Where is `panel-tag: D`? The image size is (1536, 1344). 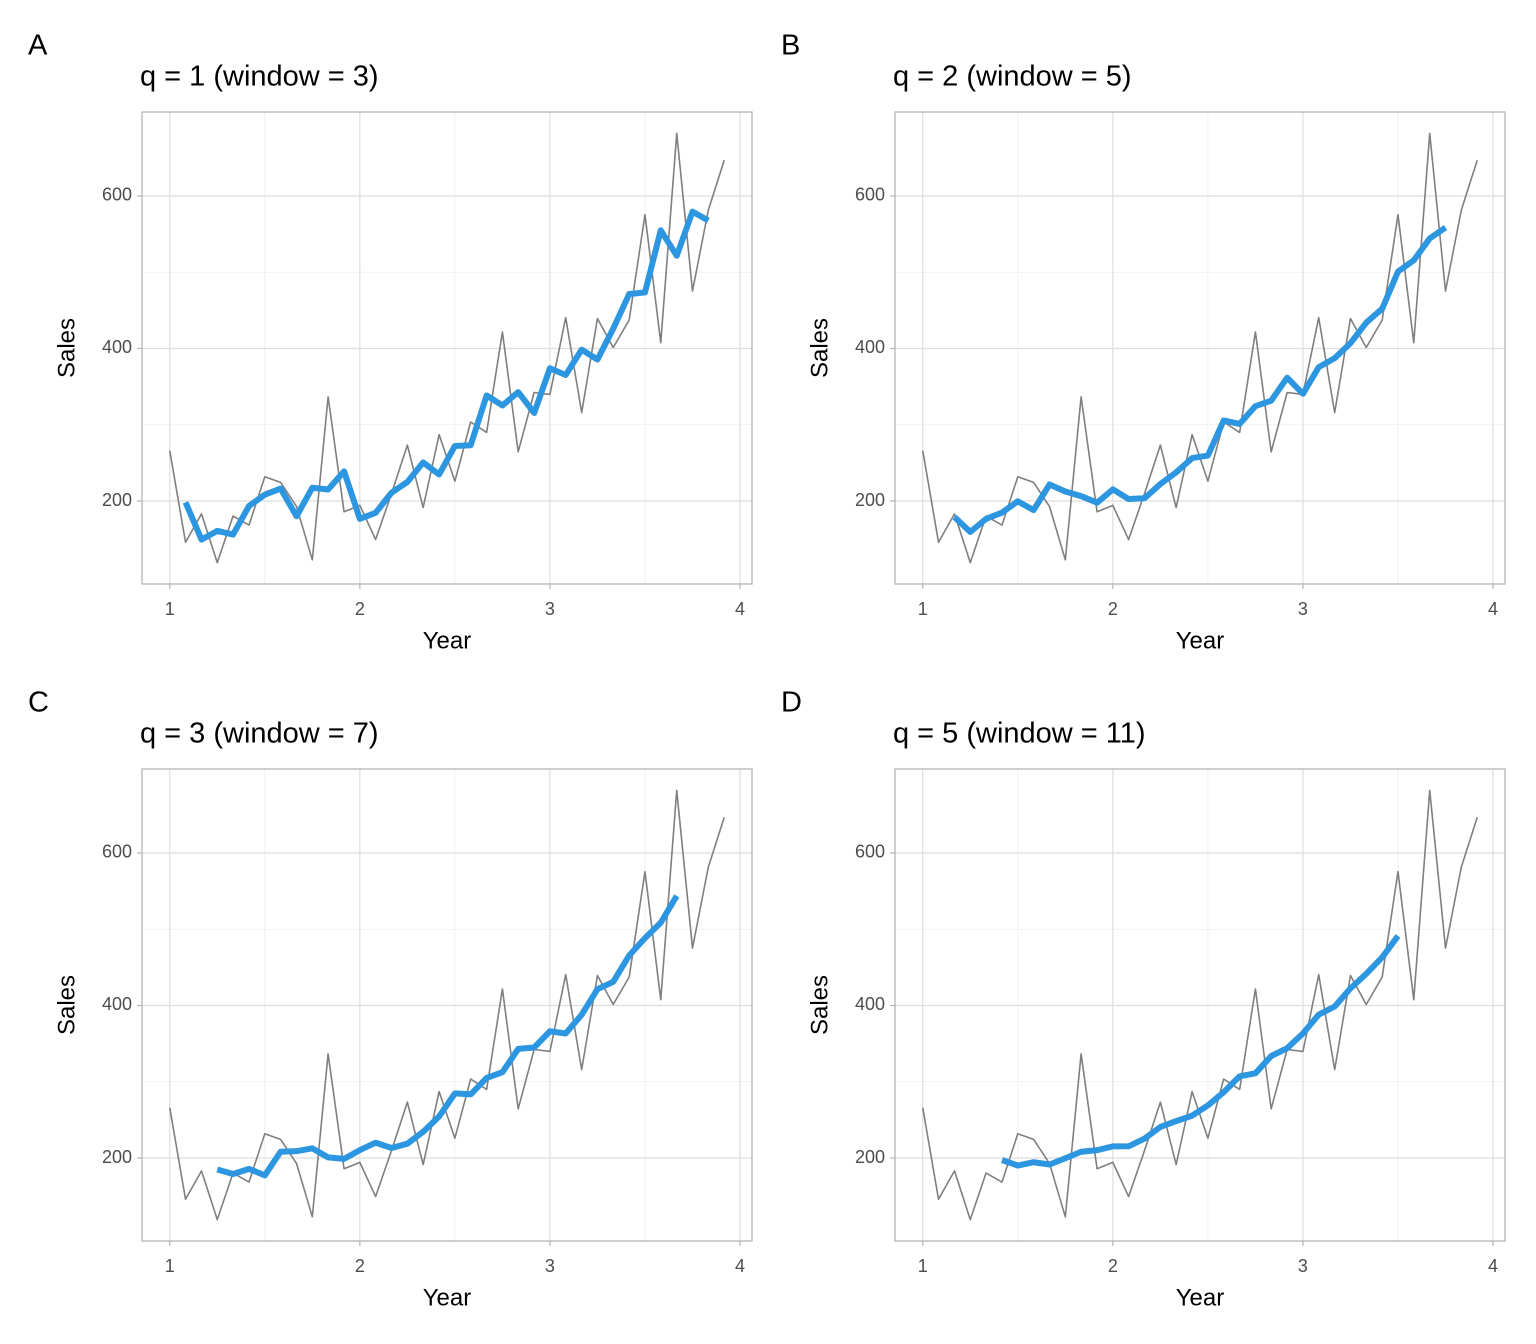 panel-tag: D is located at coordinates (791, 703).